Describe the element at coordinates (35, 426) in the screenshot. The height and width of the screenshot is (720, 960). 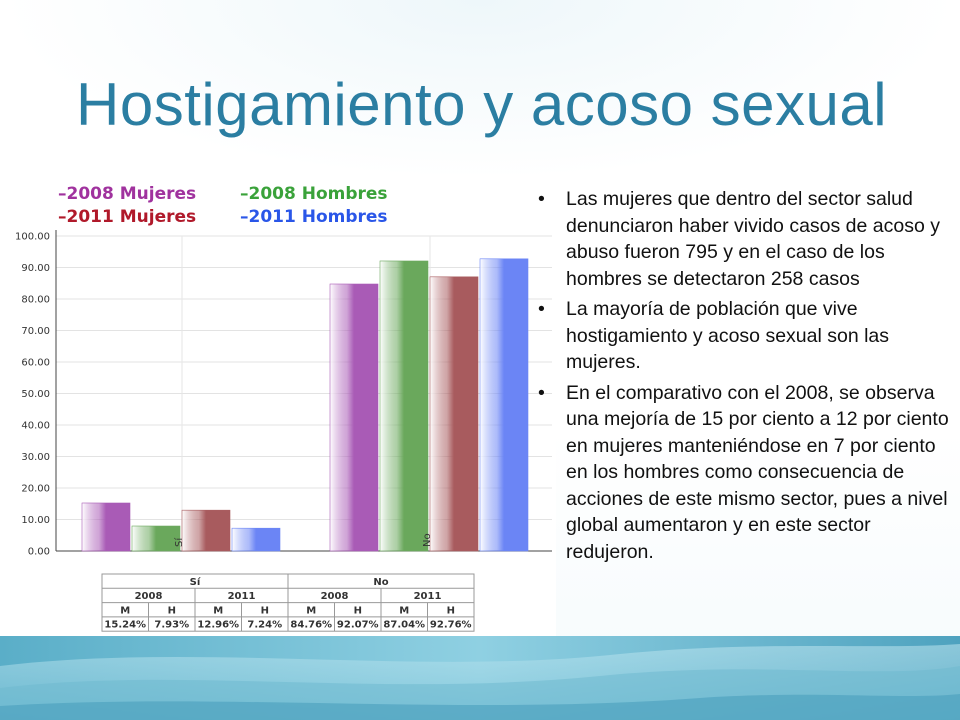
I see `y-tick-label: 40.00` at that location.